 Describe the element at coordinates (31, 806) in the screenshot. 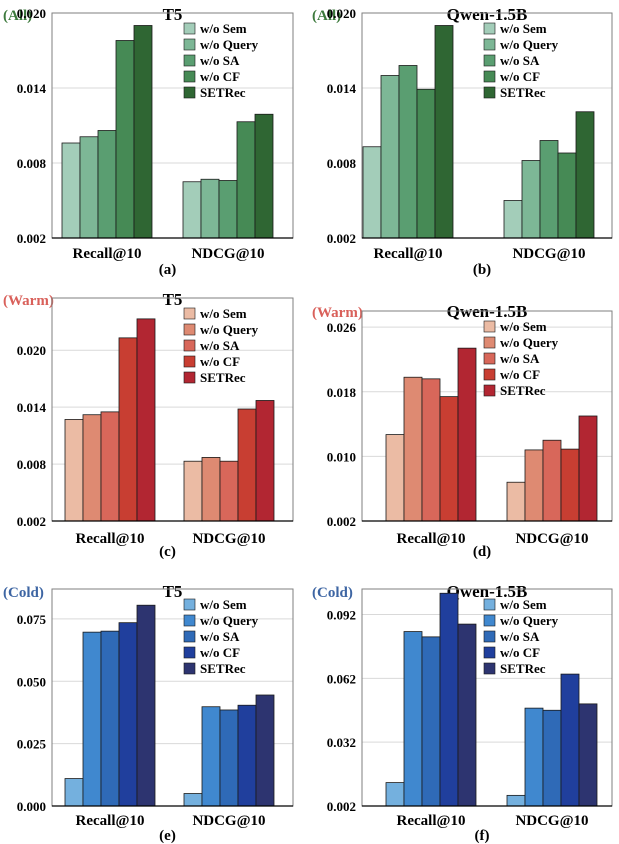

I see `y-tick-label: 0.000` at that location.